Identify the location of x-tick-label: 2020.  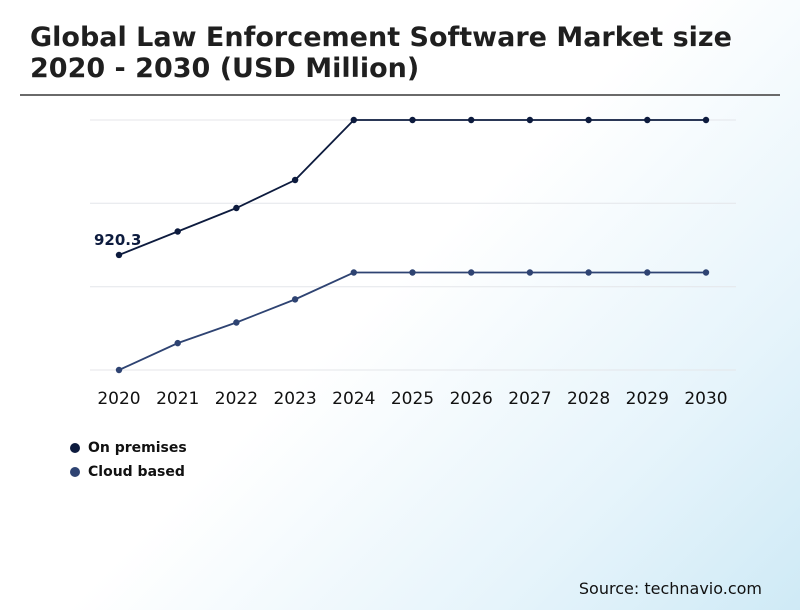
(118, 399).